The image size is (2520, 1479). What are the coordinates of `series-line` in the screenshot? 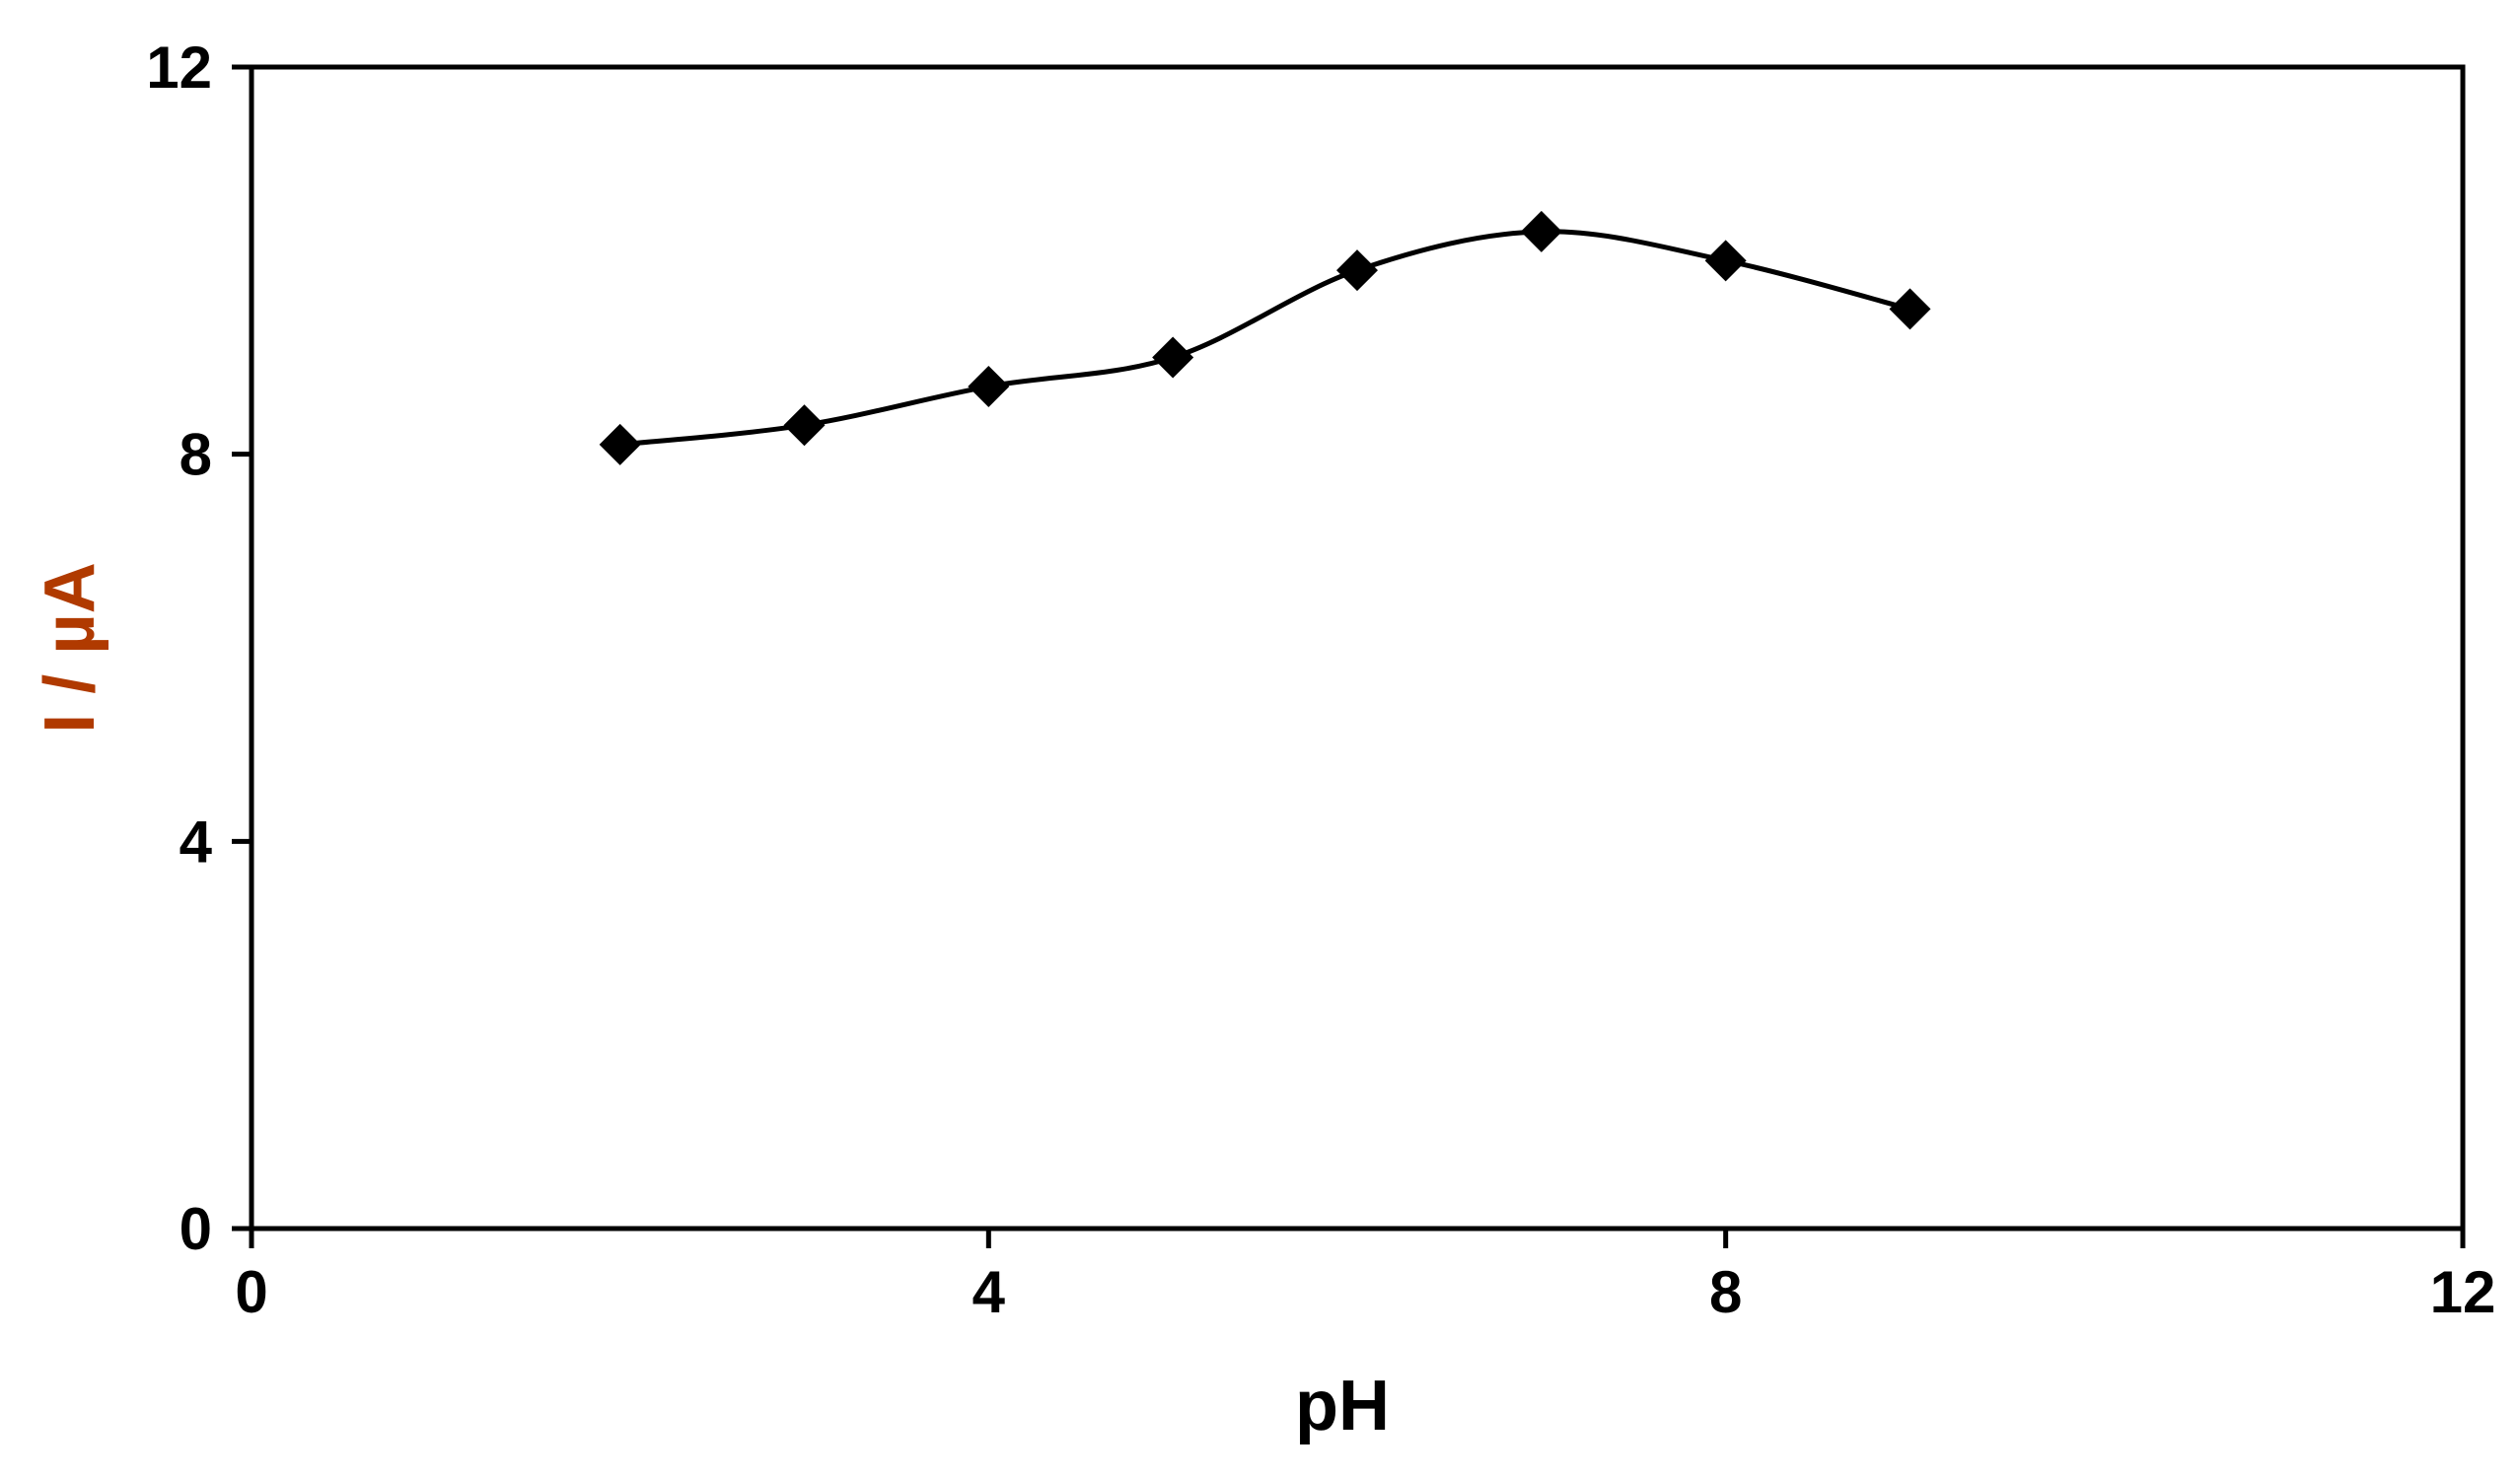 It's located at (1265, 338).